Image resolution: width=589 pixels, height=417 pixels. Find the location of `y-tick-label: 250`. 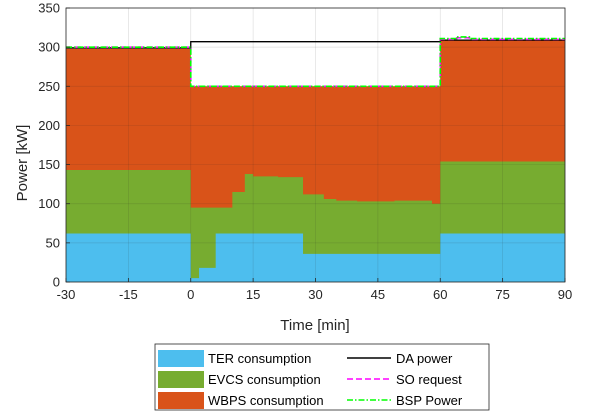

y-tick-label: 250 is located at coordinates (49, 86).